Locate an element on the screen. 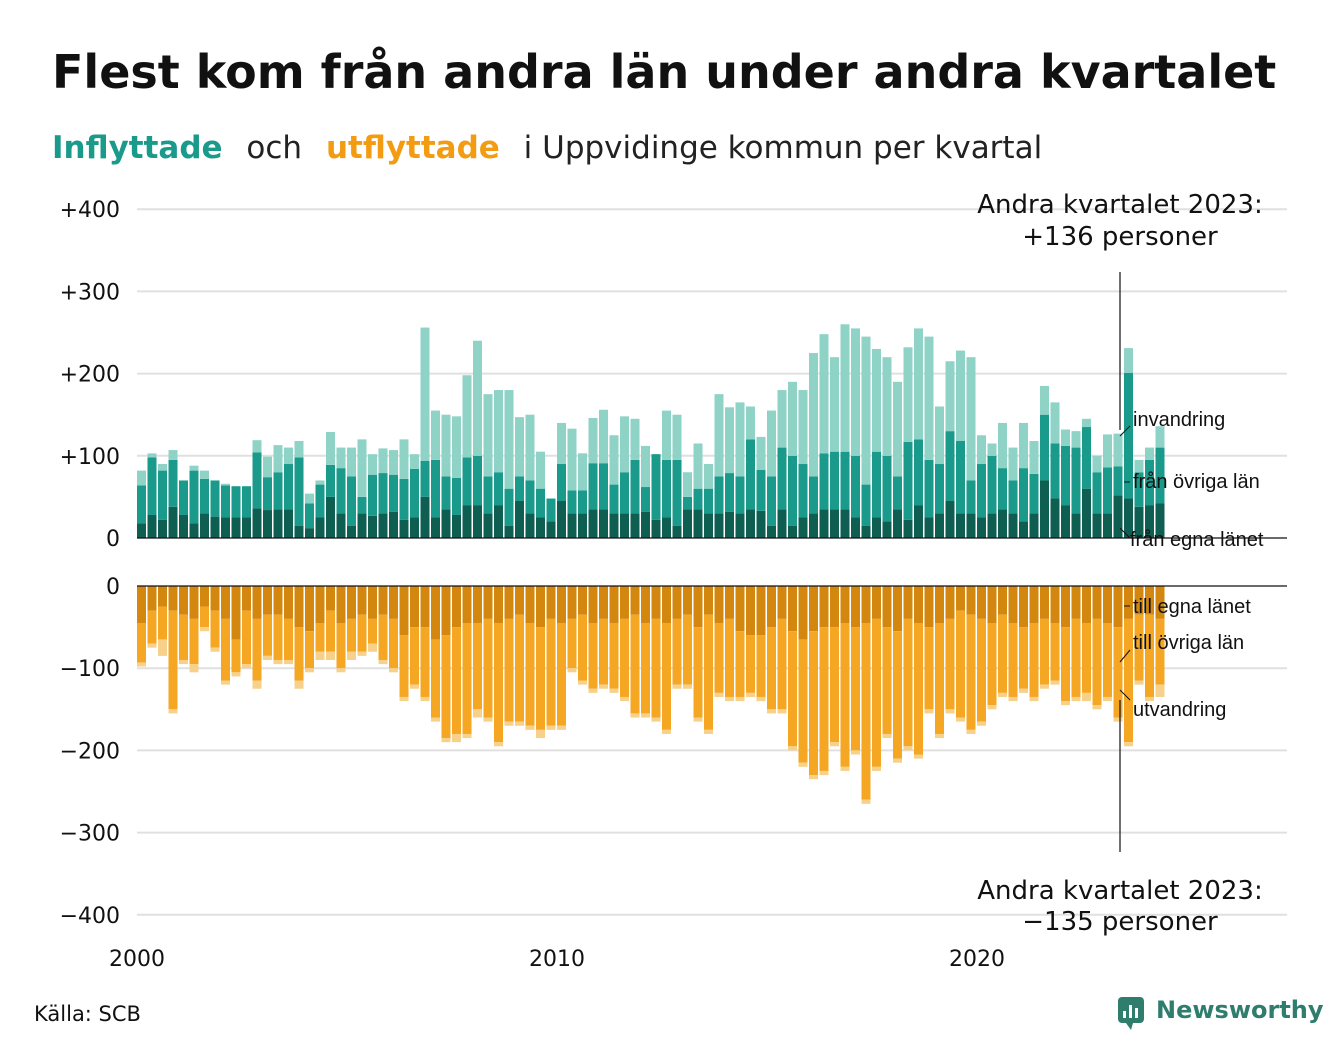 The image size is (1340, 1060). label-till-egna-lanet: till egna länet is located at coordinates (1192, 607).